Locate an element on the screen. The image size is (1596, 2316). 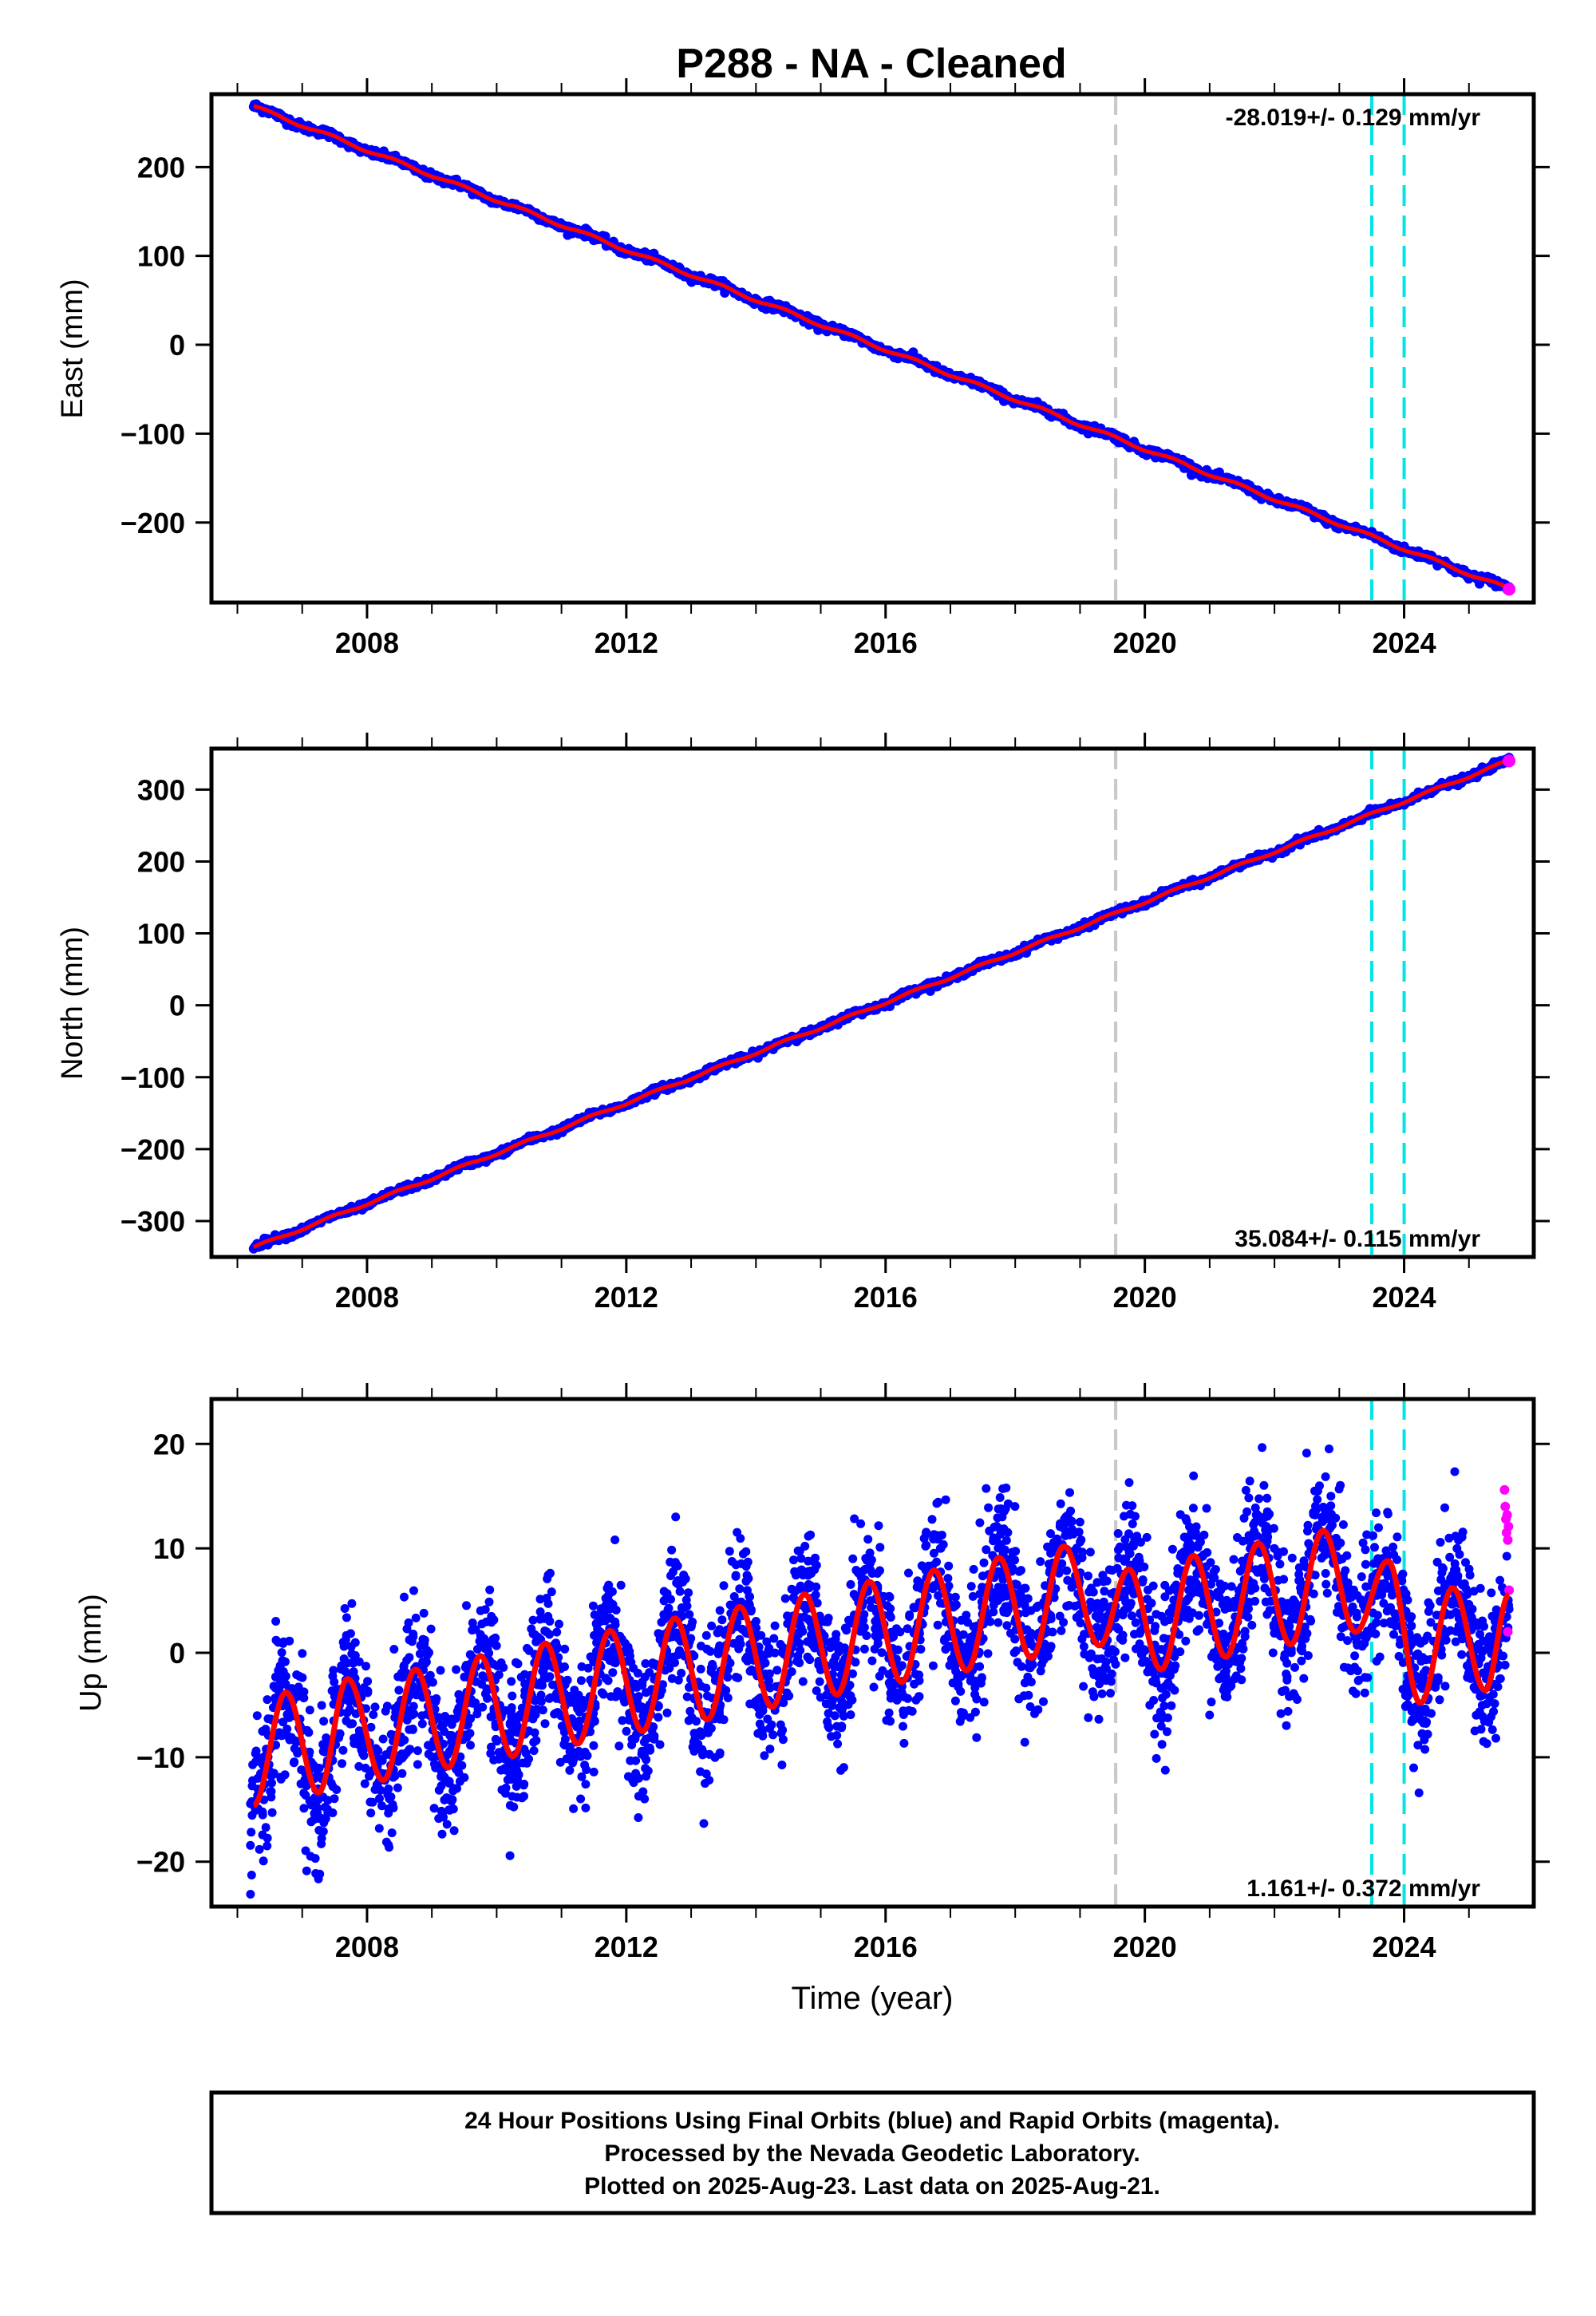
y-tick-label: 200 is located at coordinates (161, 167).